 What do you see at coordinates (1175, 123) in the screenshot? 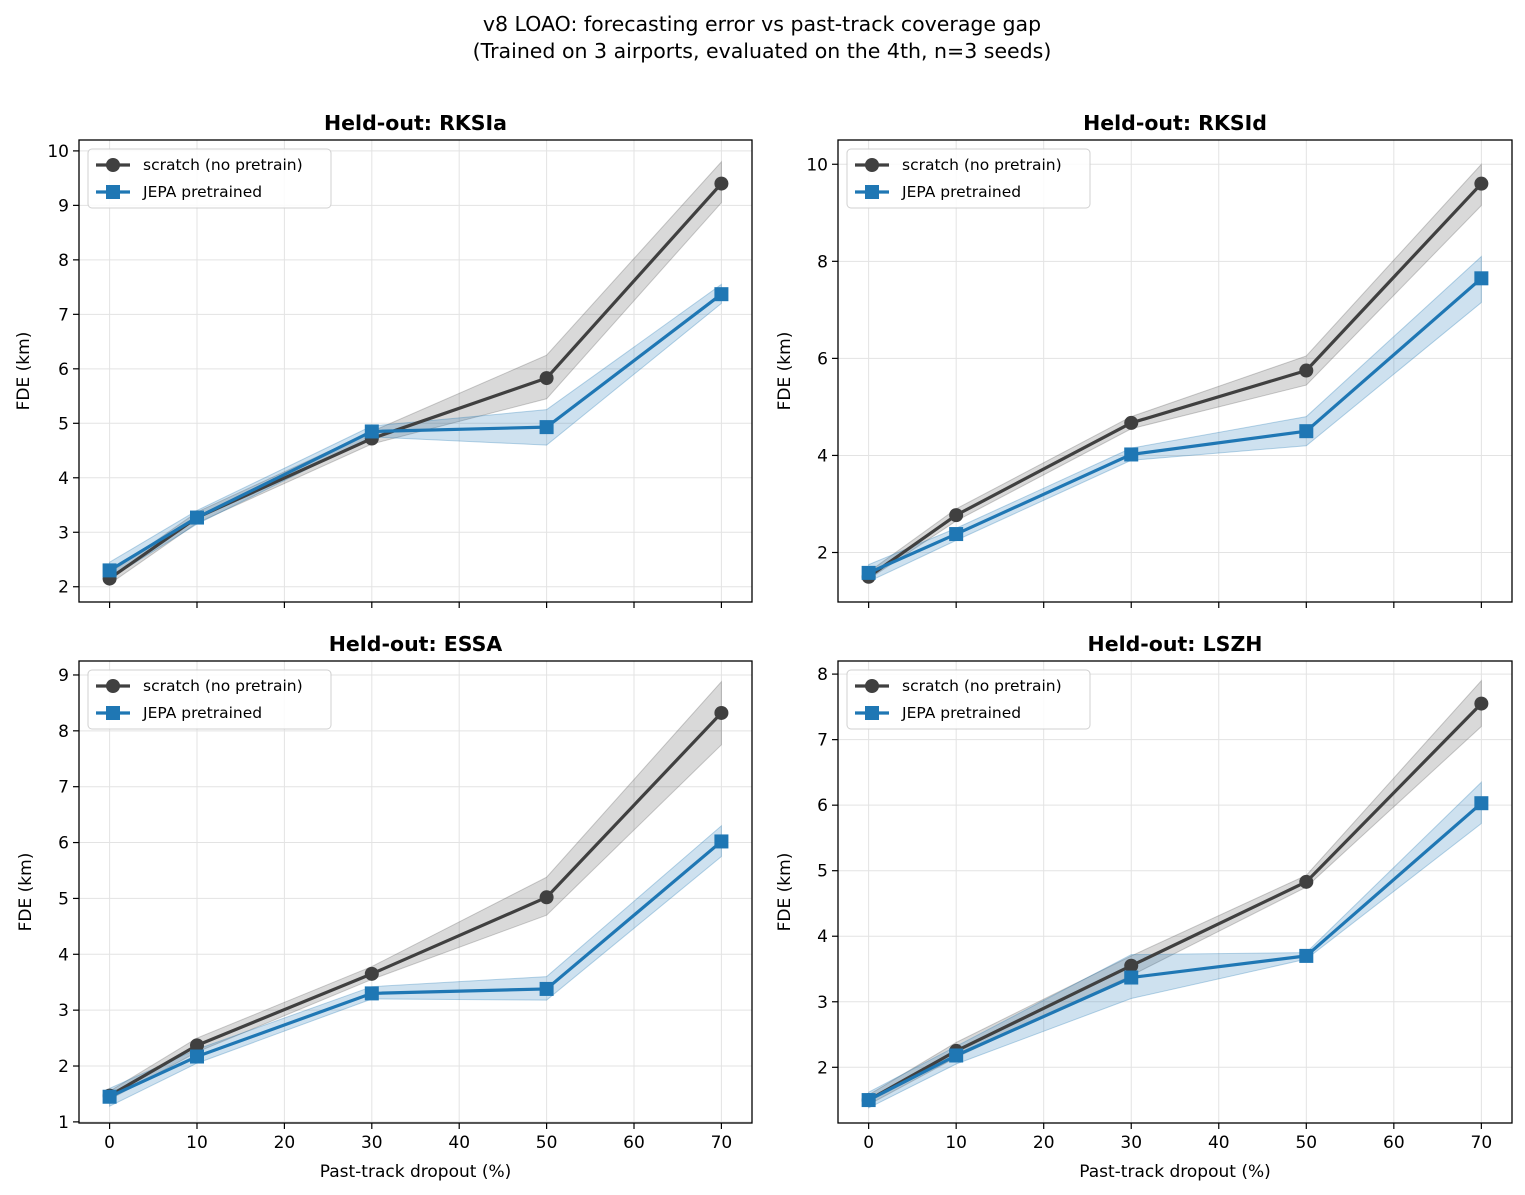
I see `panel-title: Held-out: RKSId` at bounding box center [1175, 123].